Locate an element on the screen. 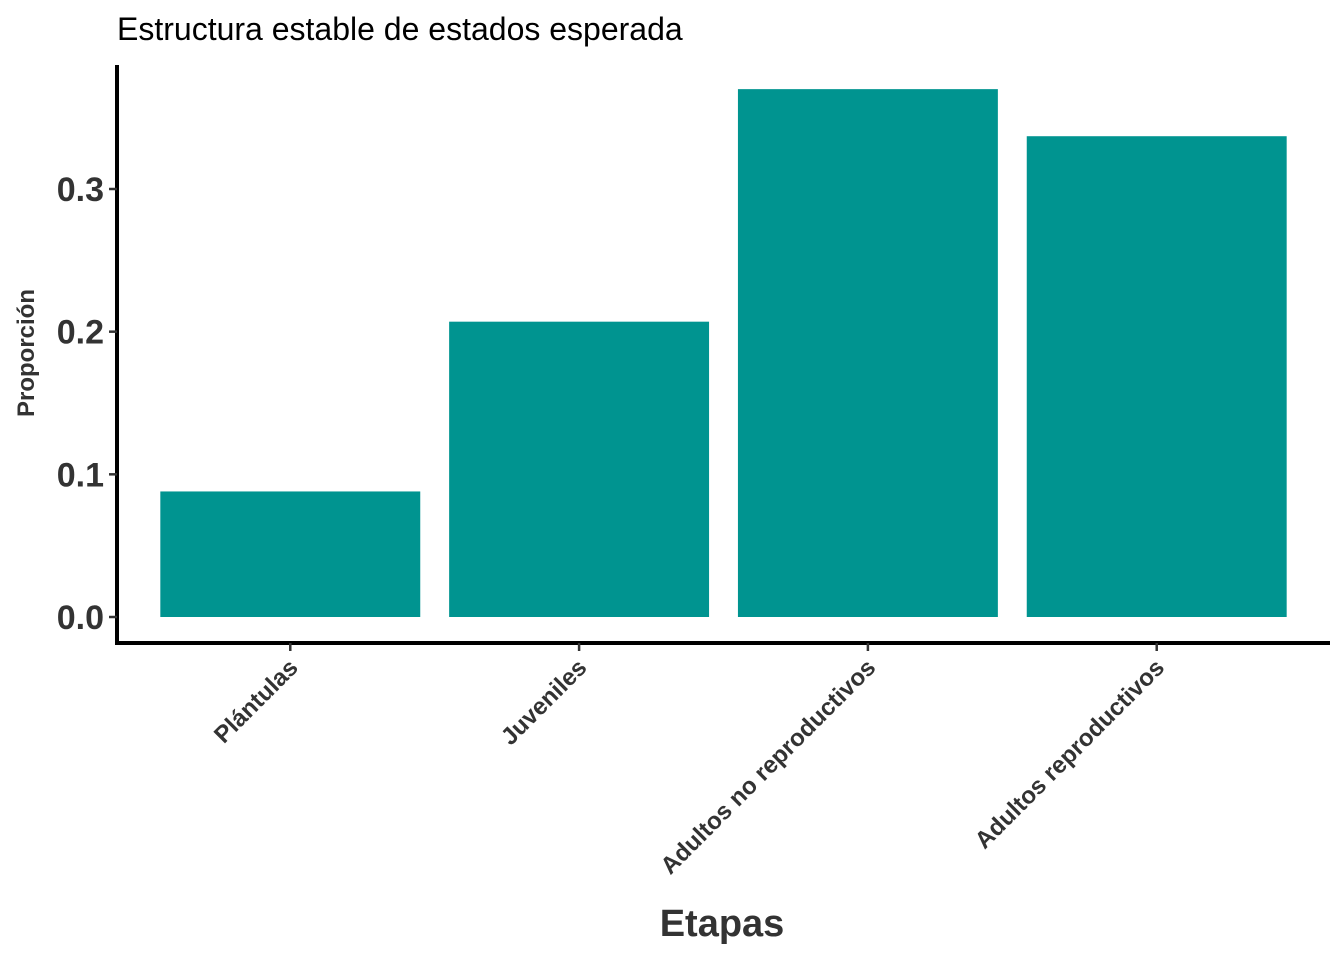 The height and width of the screenshot is (960, 1344). y-tick-label: 0.0 is located at coordinates (80, 618).